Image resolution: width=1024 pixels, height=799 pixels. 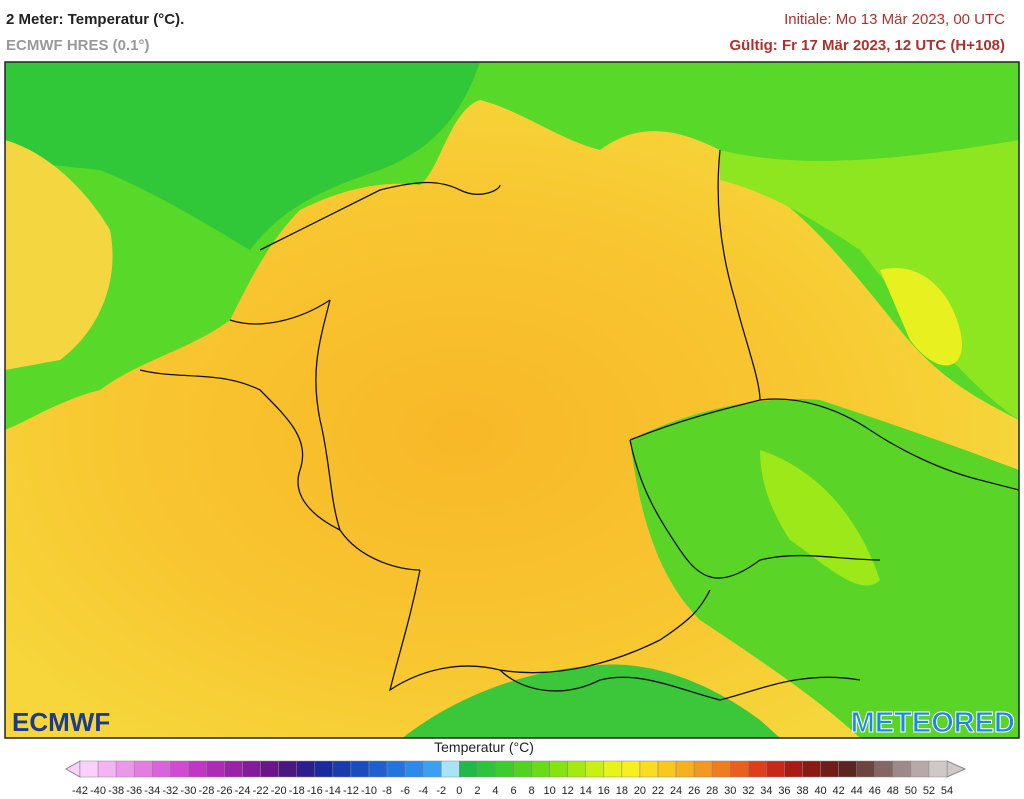 I want to click on legend-tick-label: -16, so click(x=315, y=791).